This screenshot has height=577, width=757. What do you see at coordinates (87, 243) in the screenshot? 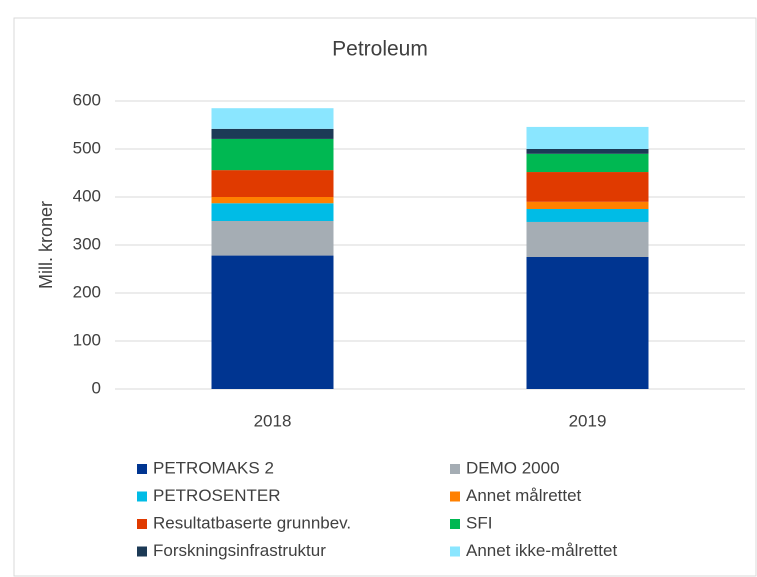
I see `y-tick-label: 300` at bounding box center [87, 243].